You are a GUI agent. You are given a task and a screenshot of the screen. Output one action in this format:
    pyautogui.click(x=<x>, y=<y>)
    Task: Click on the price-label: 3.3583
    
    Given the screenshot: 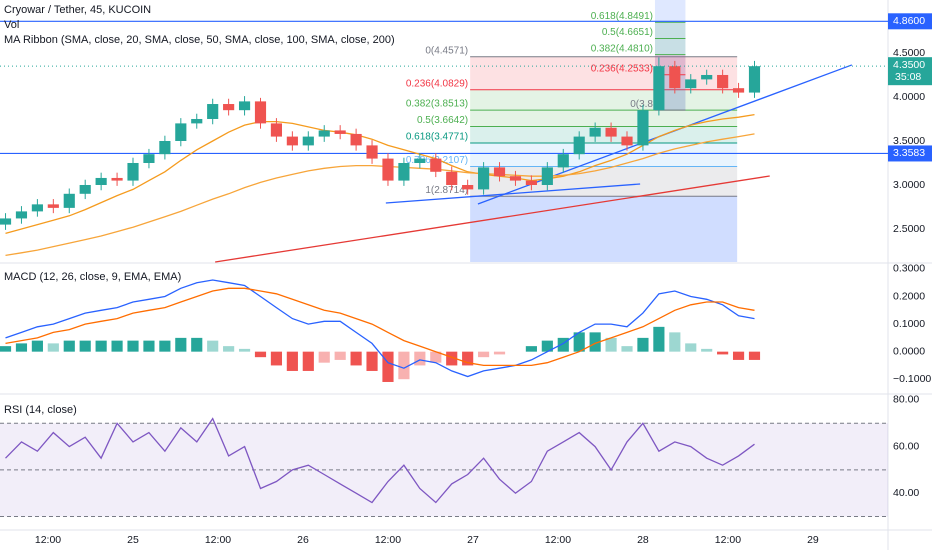 What is the action you would take?
    pyautogui.click(x=909, y=153)
    